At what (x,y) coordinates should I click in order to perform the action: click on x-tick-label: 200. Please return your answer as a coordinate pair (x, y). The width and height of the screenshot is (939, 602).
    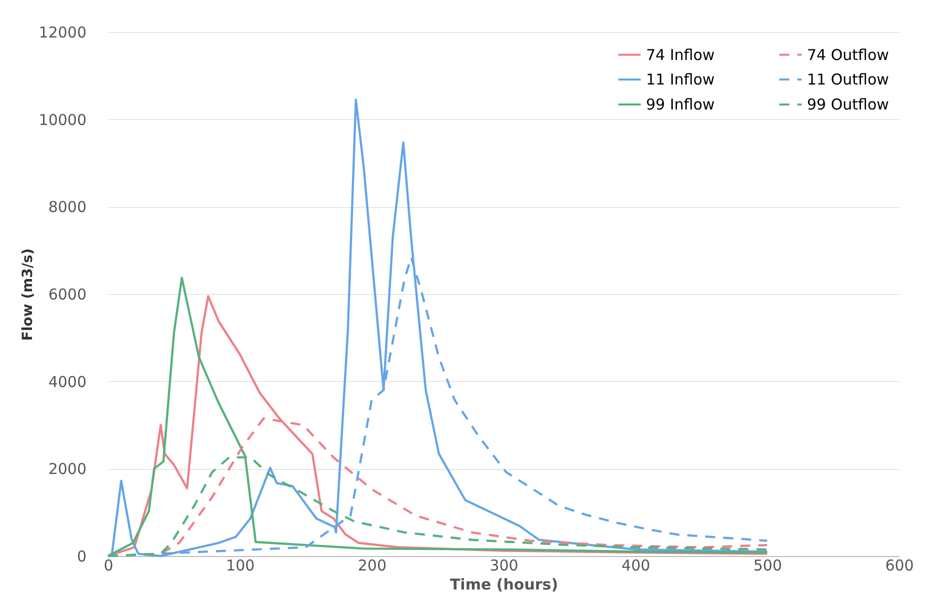
    Looking at the image, I should click on (372, 565).